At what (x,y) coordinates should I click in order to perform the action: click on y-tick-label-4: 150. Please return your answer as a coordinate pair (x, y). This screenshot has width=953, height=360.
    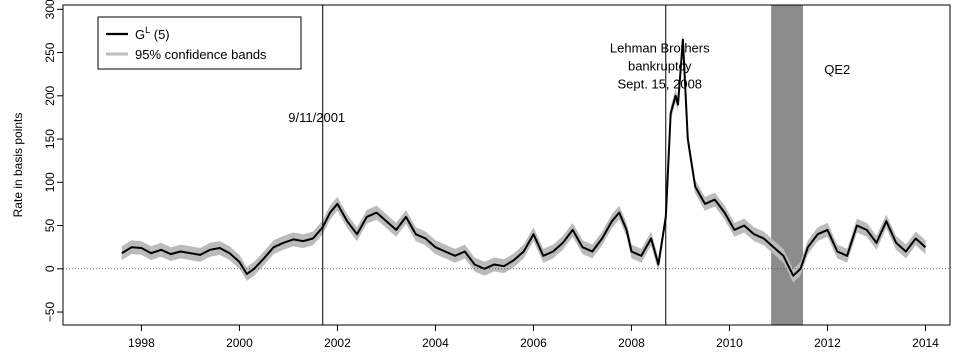
    Looking at the image, I should click on (50, 139).